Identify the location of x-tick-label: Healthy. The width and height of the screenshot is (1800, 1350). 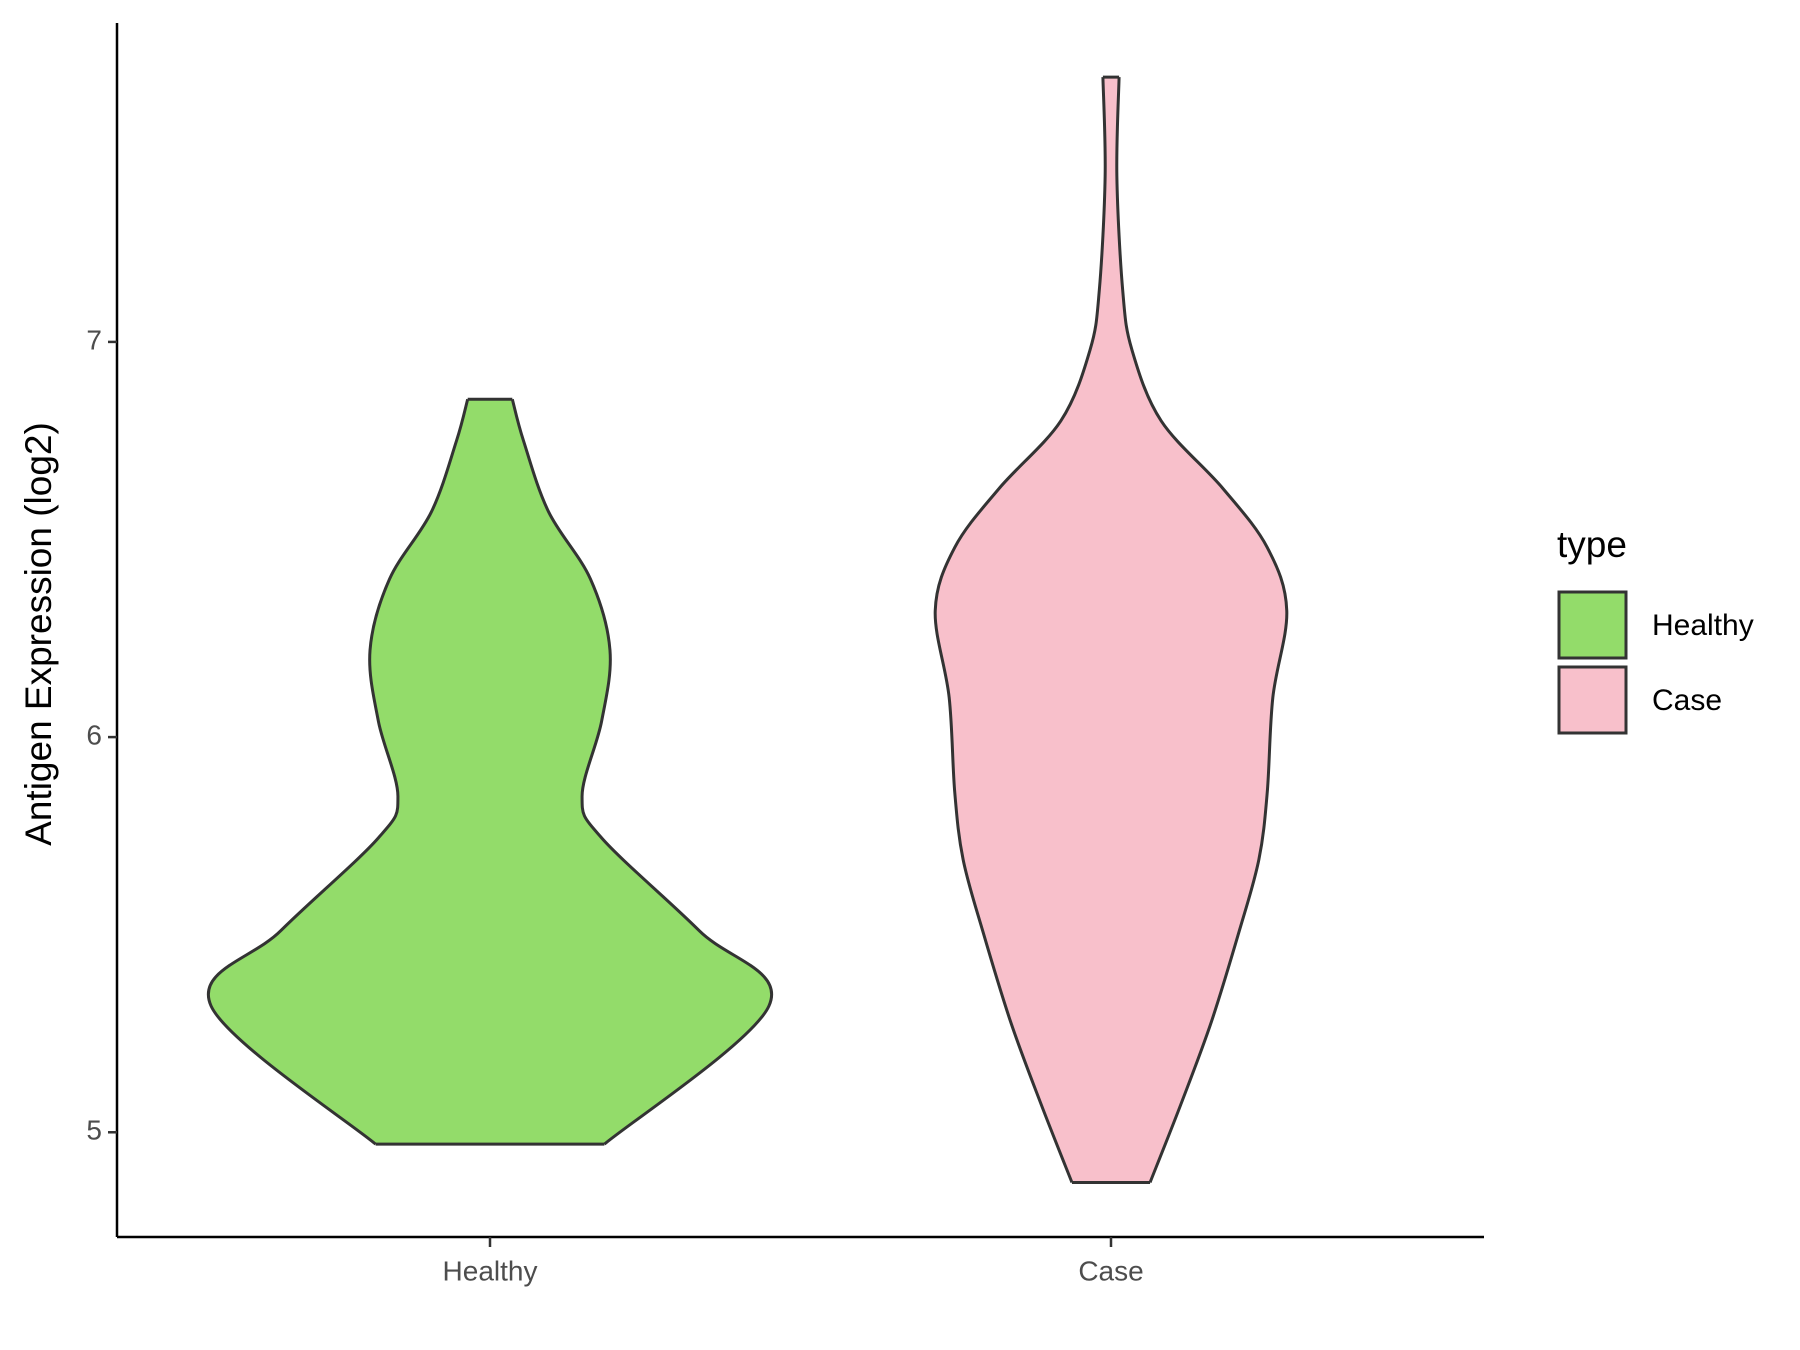
(490, 1270).